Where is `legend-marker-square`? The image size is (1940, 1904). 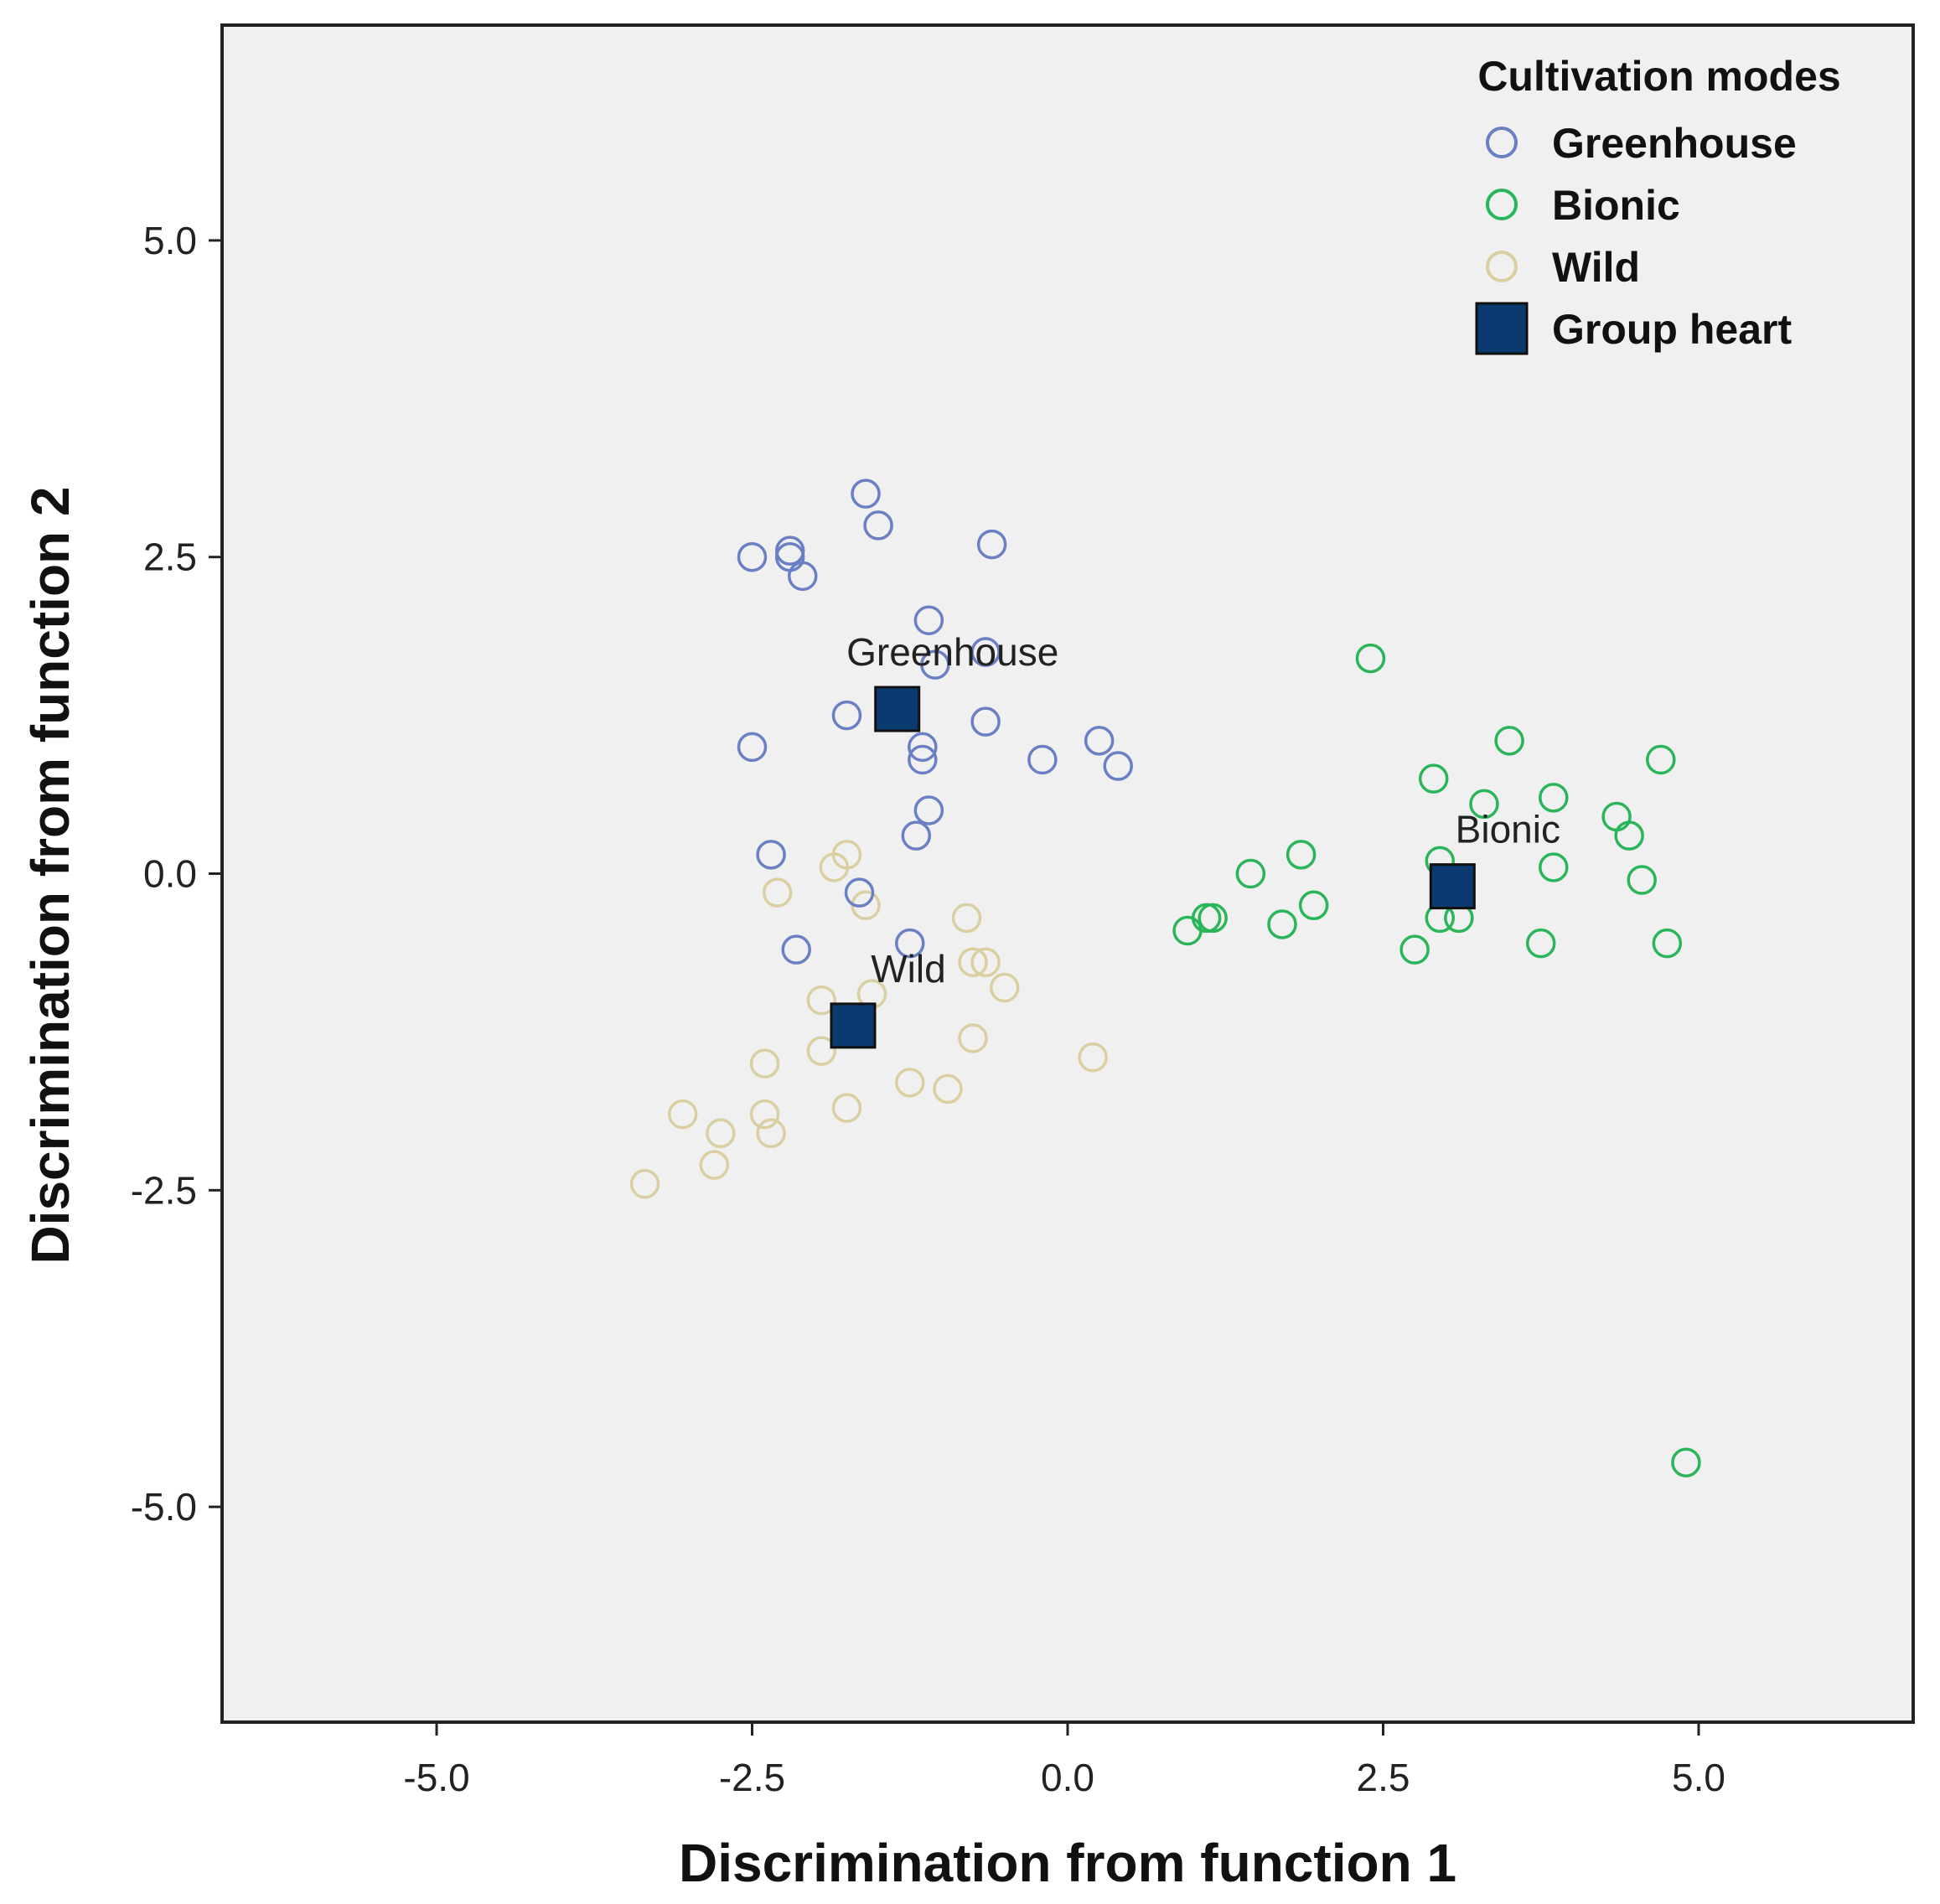
legend-marker-square is located at coordinates (1502, 328).